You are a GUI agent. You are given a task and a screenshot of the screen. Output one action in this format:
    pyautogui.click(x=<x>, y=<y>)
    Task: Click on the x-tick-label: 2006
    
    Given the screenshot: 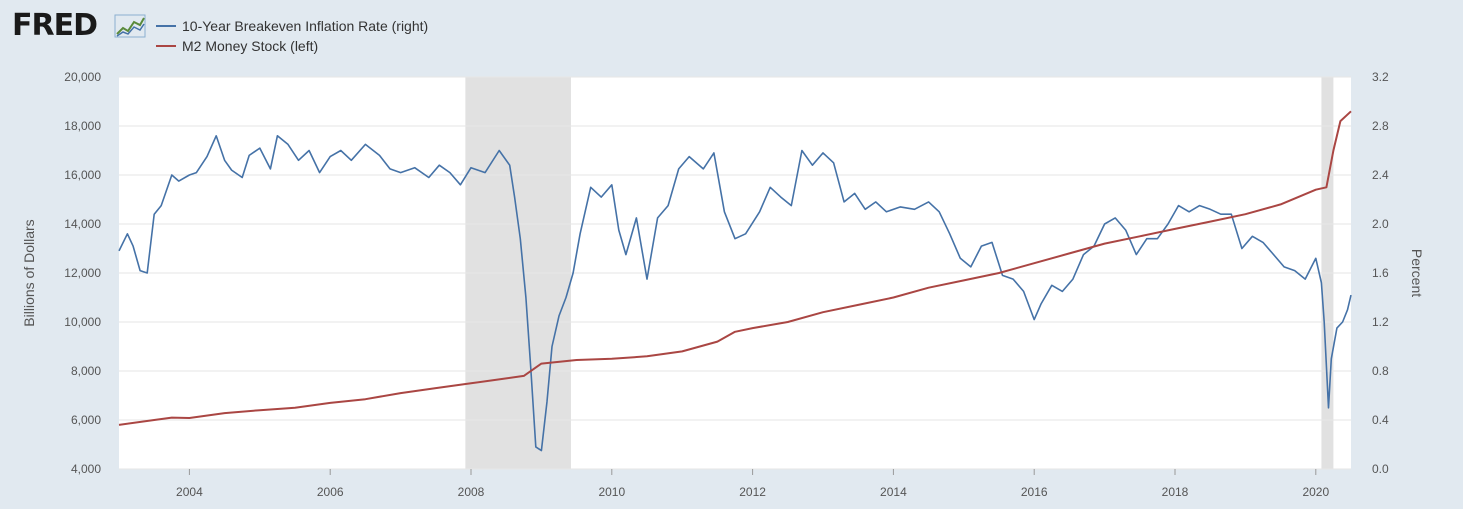 What is the action you would take?
    pyautogui.click(x=330, y=492)
    